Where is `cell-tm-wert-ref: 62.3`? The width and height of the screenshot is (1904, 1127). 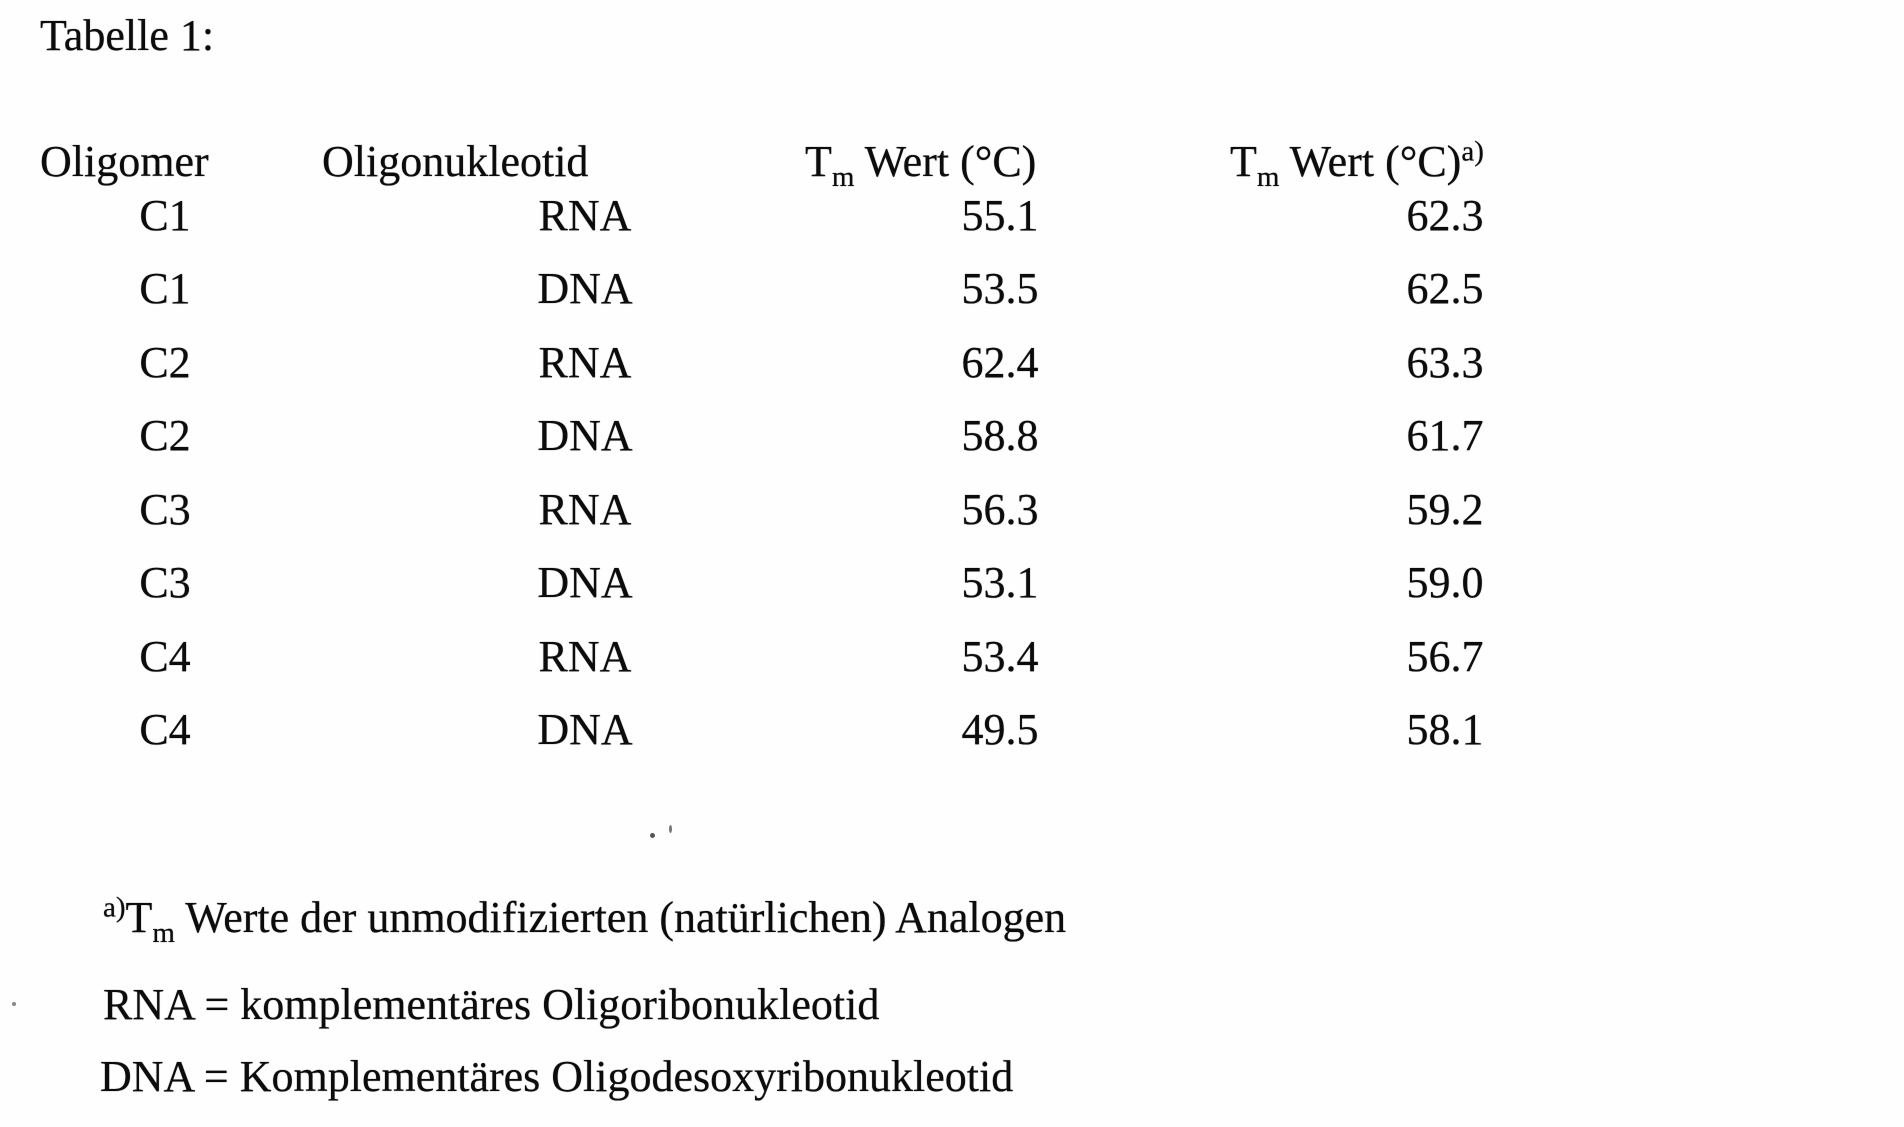
cell-tm-wert-ref: 62.3 is located at coordinates (1445, 215).